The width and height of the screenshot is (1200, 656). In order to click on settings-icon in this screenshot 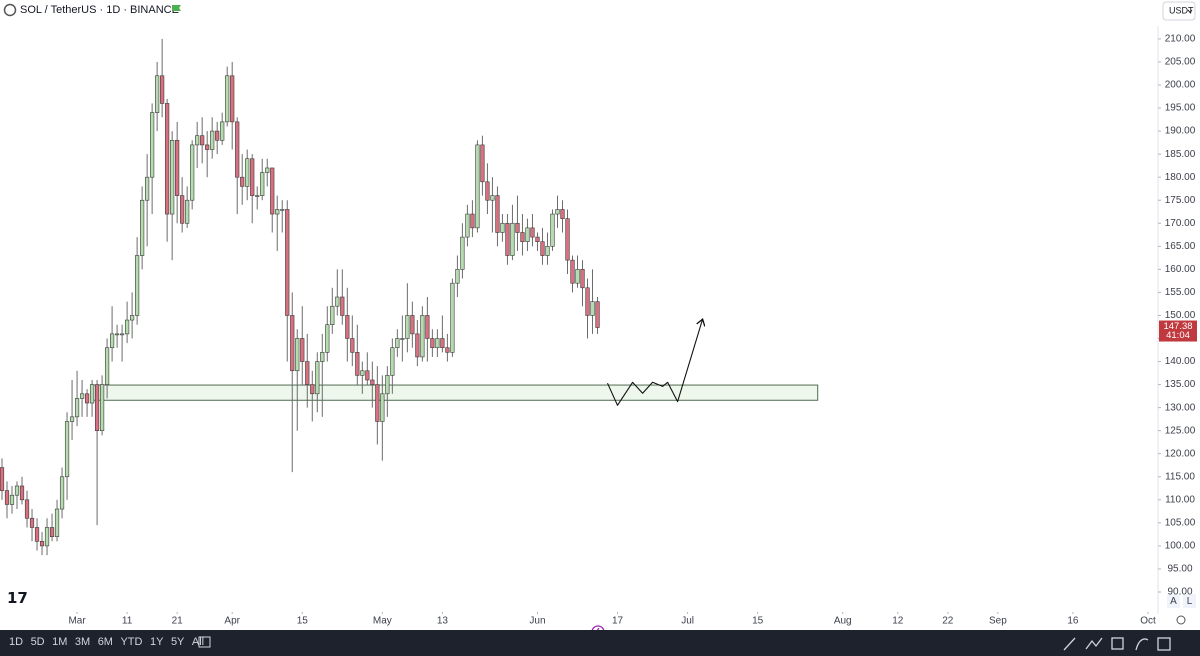, I will do `click(1181, 620)`.